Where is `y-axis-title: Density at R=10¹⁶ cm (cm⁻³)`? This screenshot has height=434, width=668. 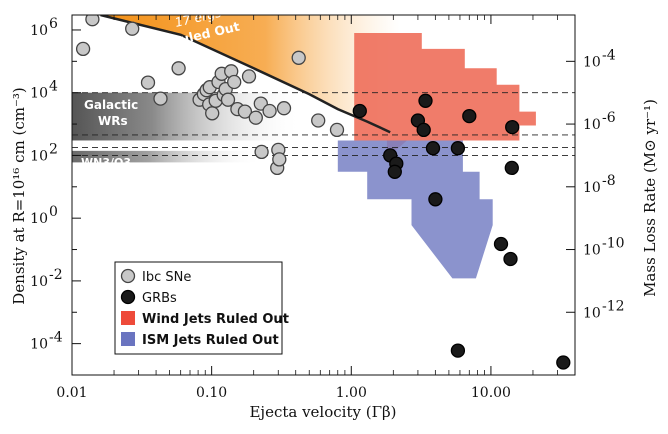
y-axis-title: Density at R=10¹⁶ cm (cm⁻³) is located at coordinates (19, 195).